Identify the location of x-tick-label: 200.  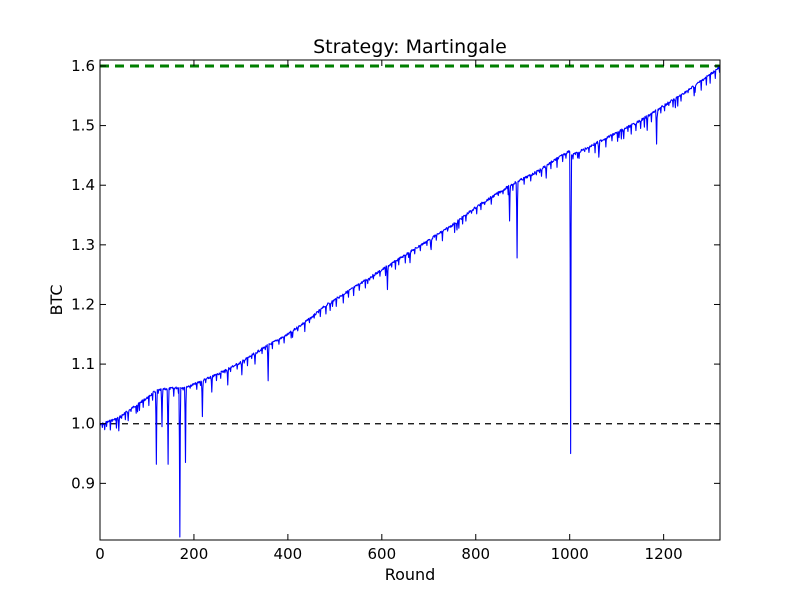
(194, 554).